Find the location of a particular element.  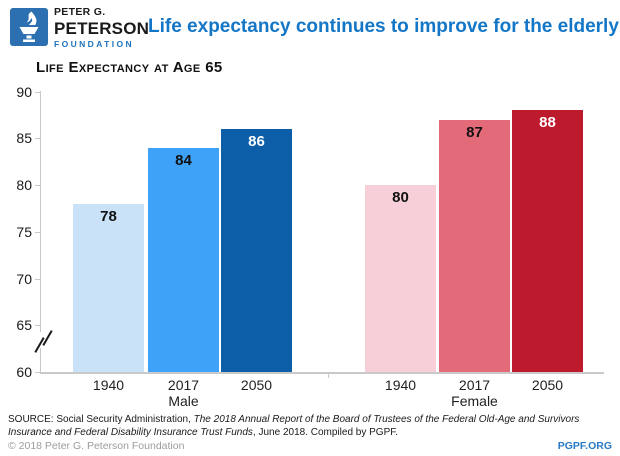

bar-value-label: 88 is located at coordinates (547, 123).